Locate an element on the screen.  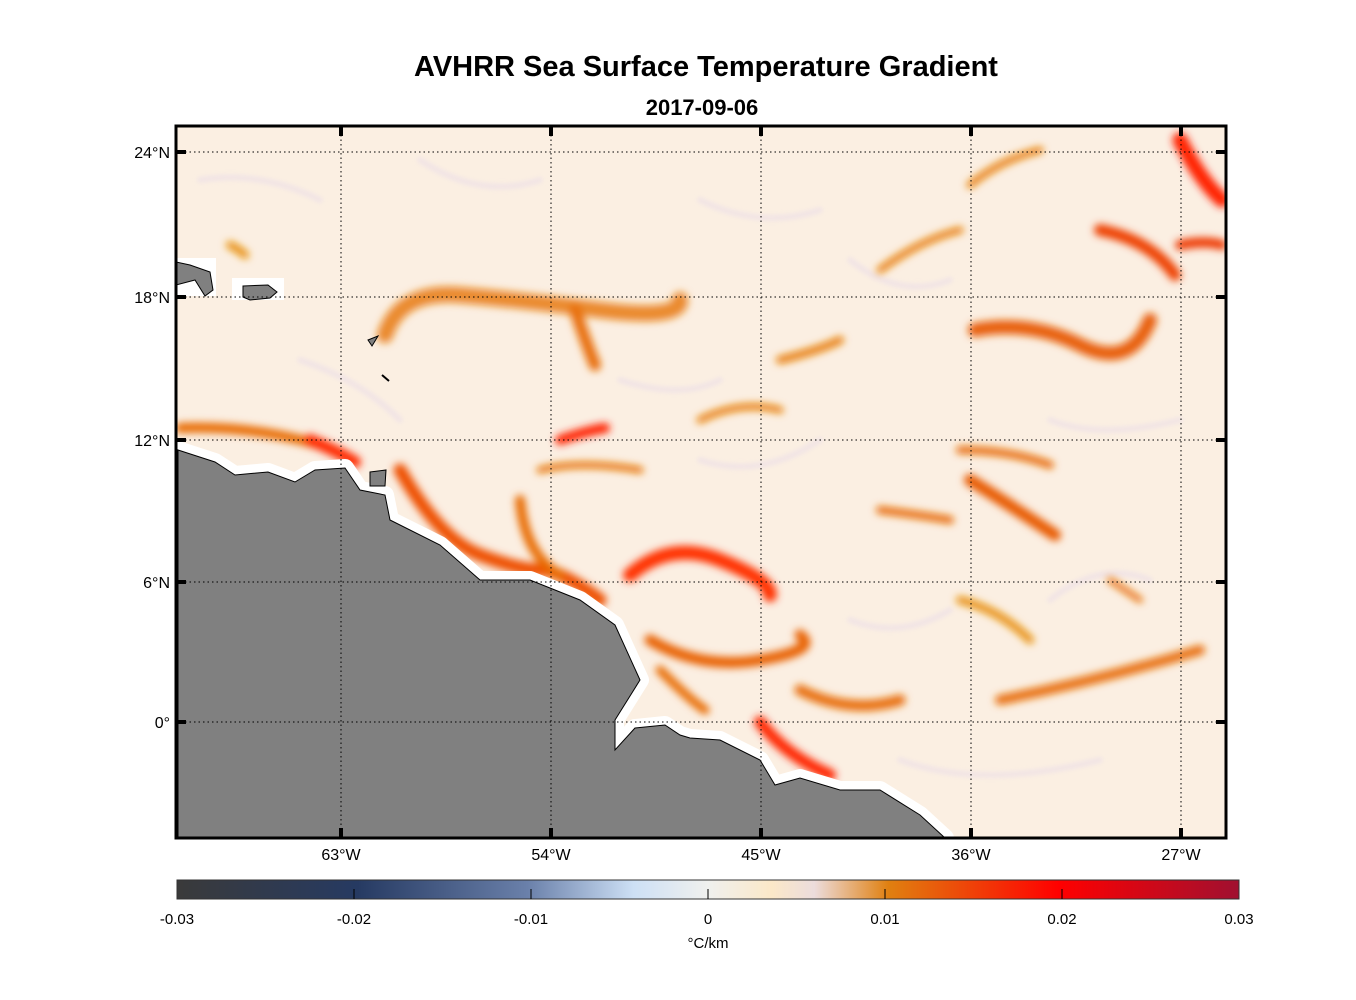
latitude-labels: 24°N 18°N 12°N 6°N 0° is located at coordinates (152, 438).